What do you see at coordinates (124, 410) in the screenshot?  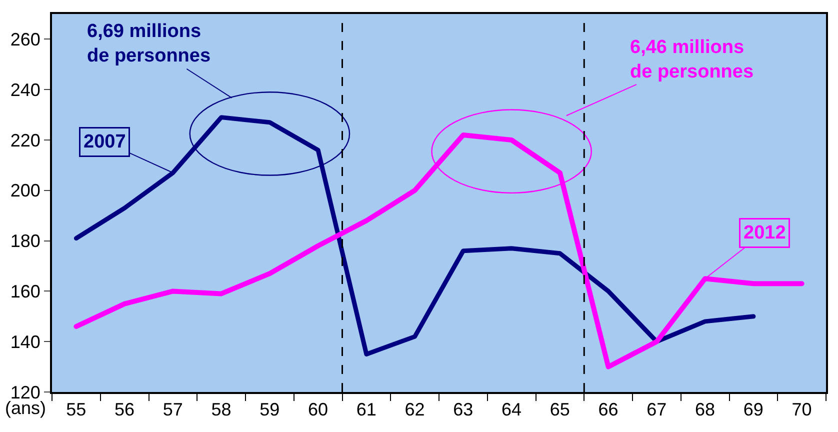 I see `x-tick-label: 56` at bounding box center [124, 410].